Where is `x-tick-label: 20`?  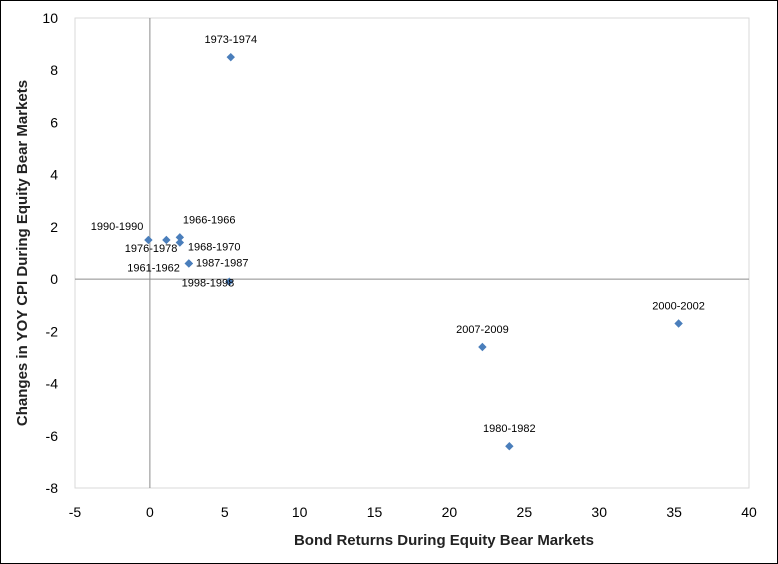
x-tick-label: 20 is located at coordinates (450, 512).